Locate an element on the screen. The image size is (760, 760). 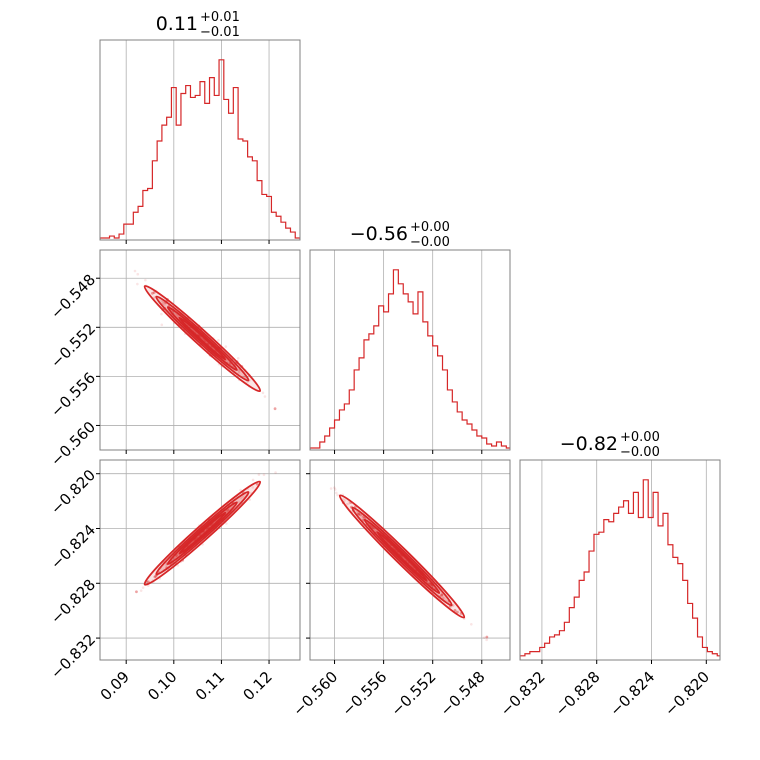
x-tick-label: −0.552 is located at coordinates (414, 694).